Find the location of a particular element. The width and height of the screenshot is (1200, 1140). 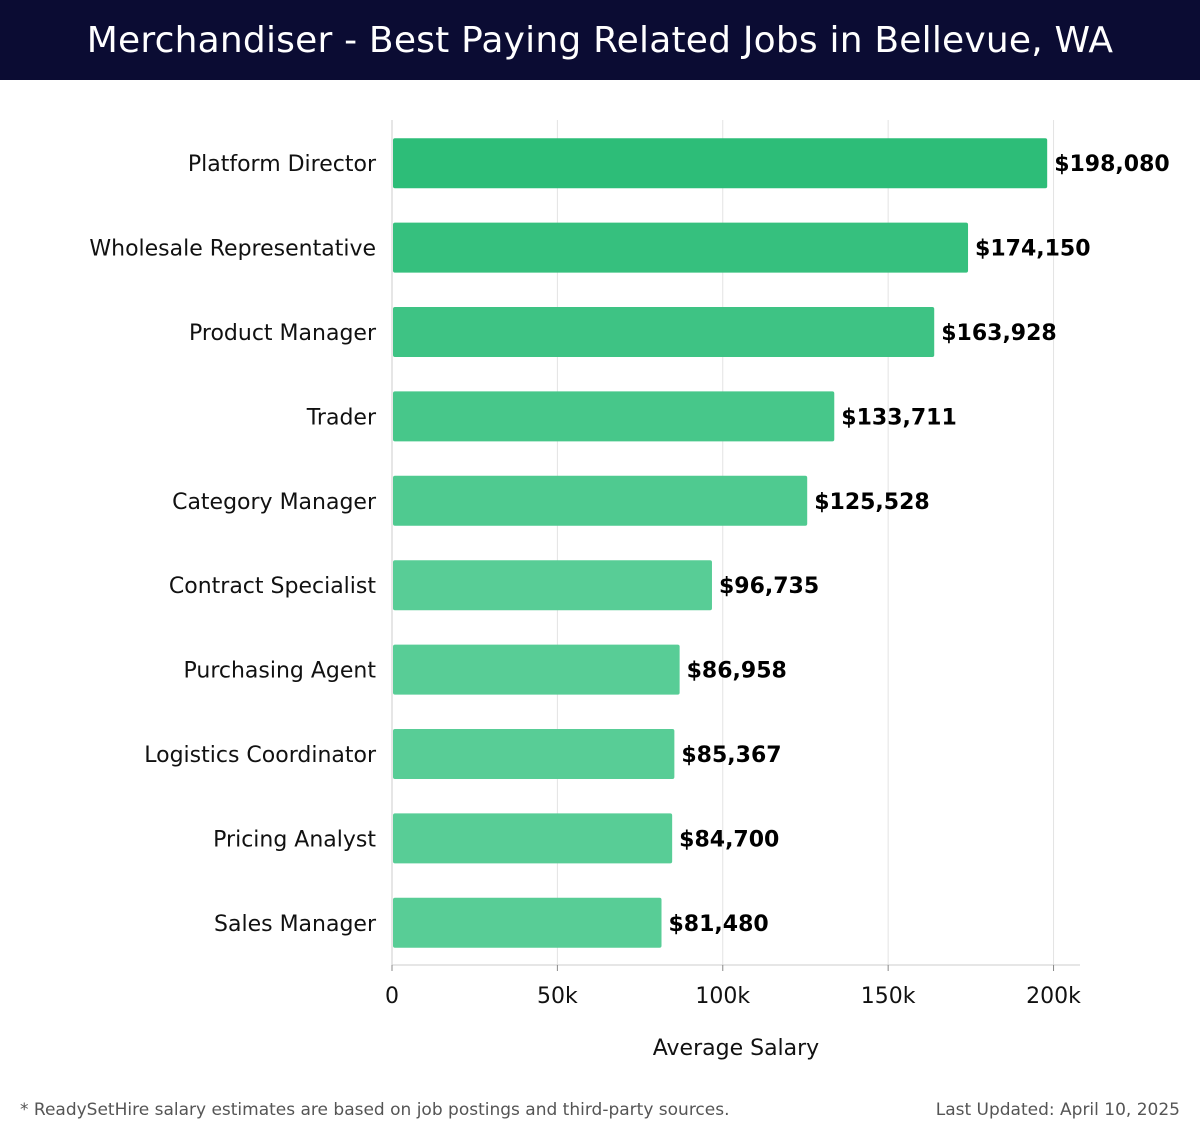

value-label: $81,480 is located at coordinates (719, 924).